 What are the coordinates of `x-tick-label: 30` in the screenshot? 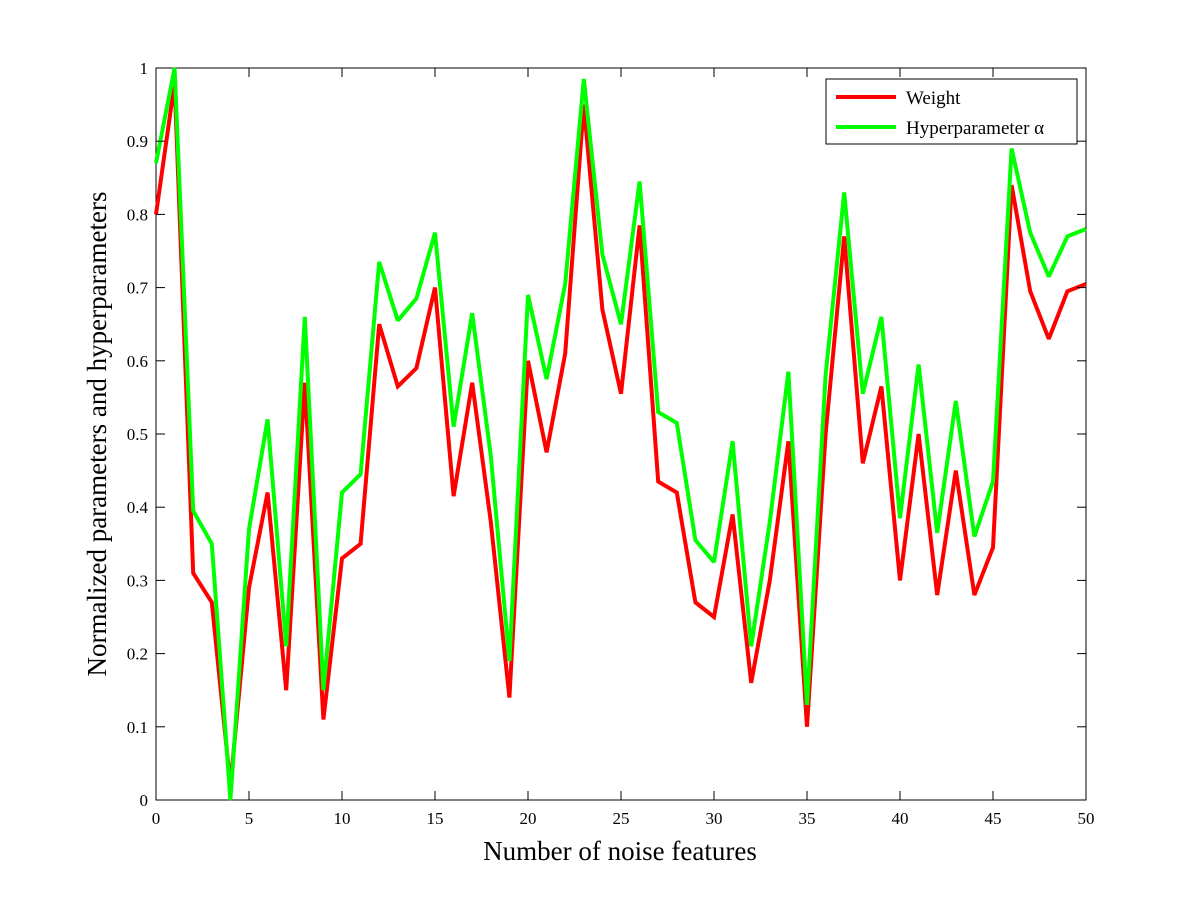 It's located at (714, 818).